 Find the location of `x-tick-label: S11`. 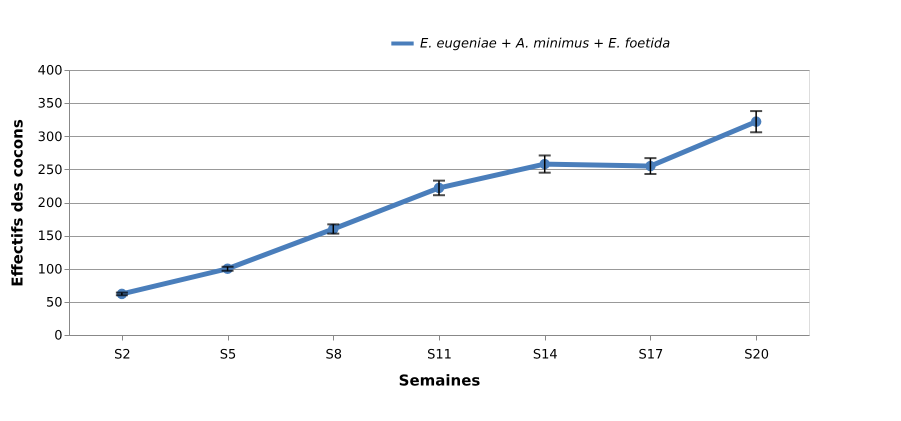

x-tick-label: S11 is located at coordinates (439, 355).